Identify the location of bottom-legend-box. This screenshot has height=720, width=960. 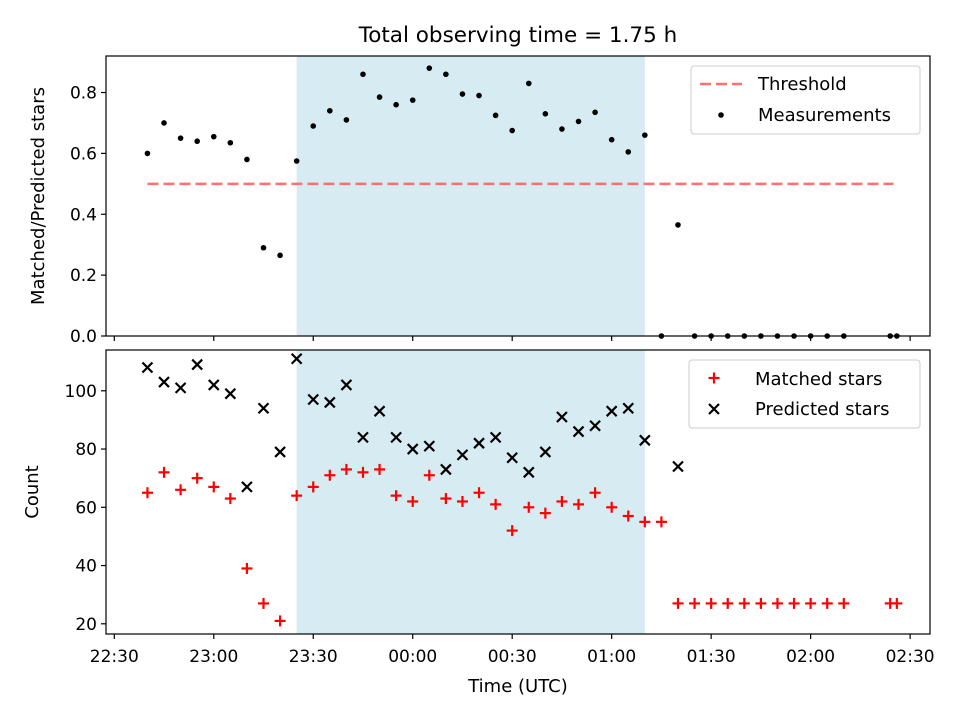
(804, 394).